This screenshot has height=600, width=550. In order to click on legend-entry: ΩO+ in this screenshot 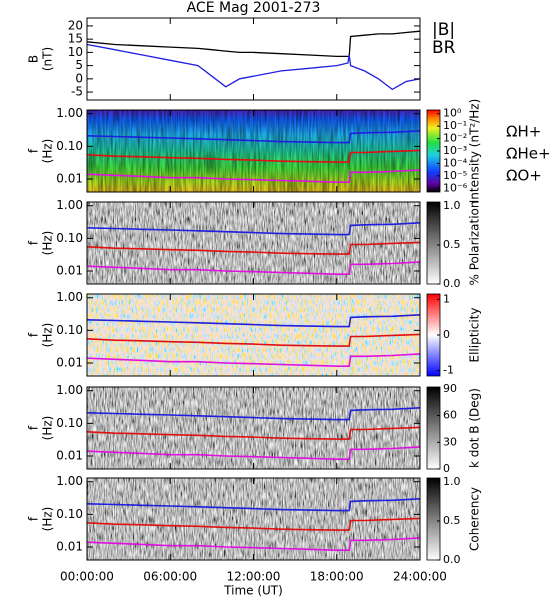, I will do `click(524, 176)`.